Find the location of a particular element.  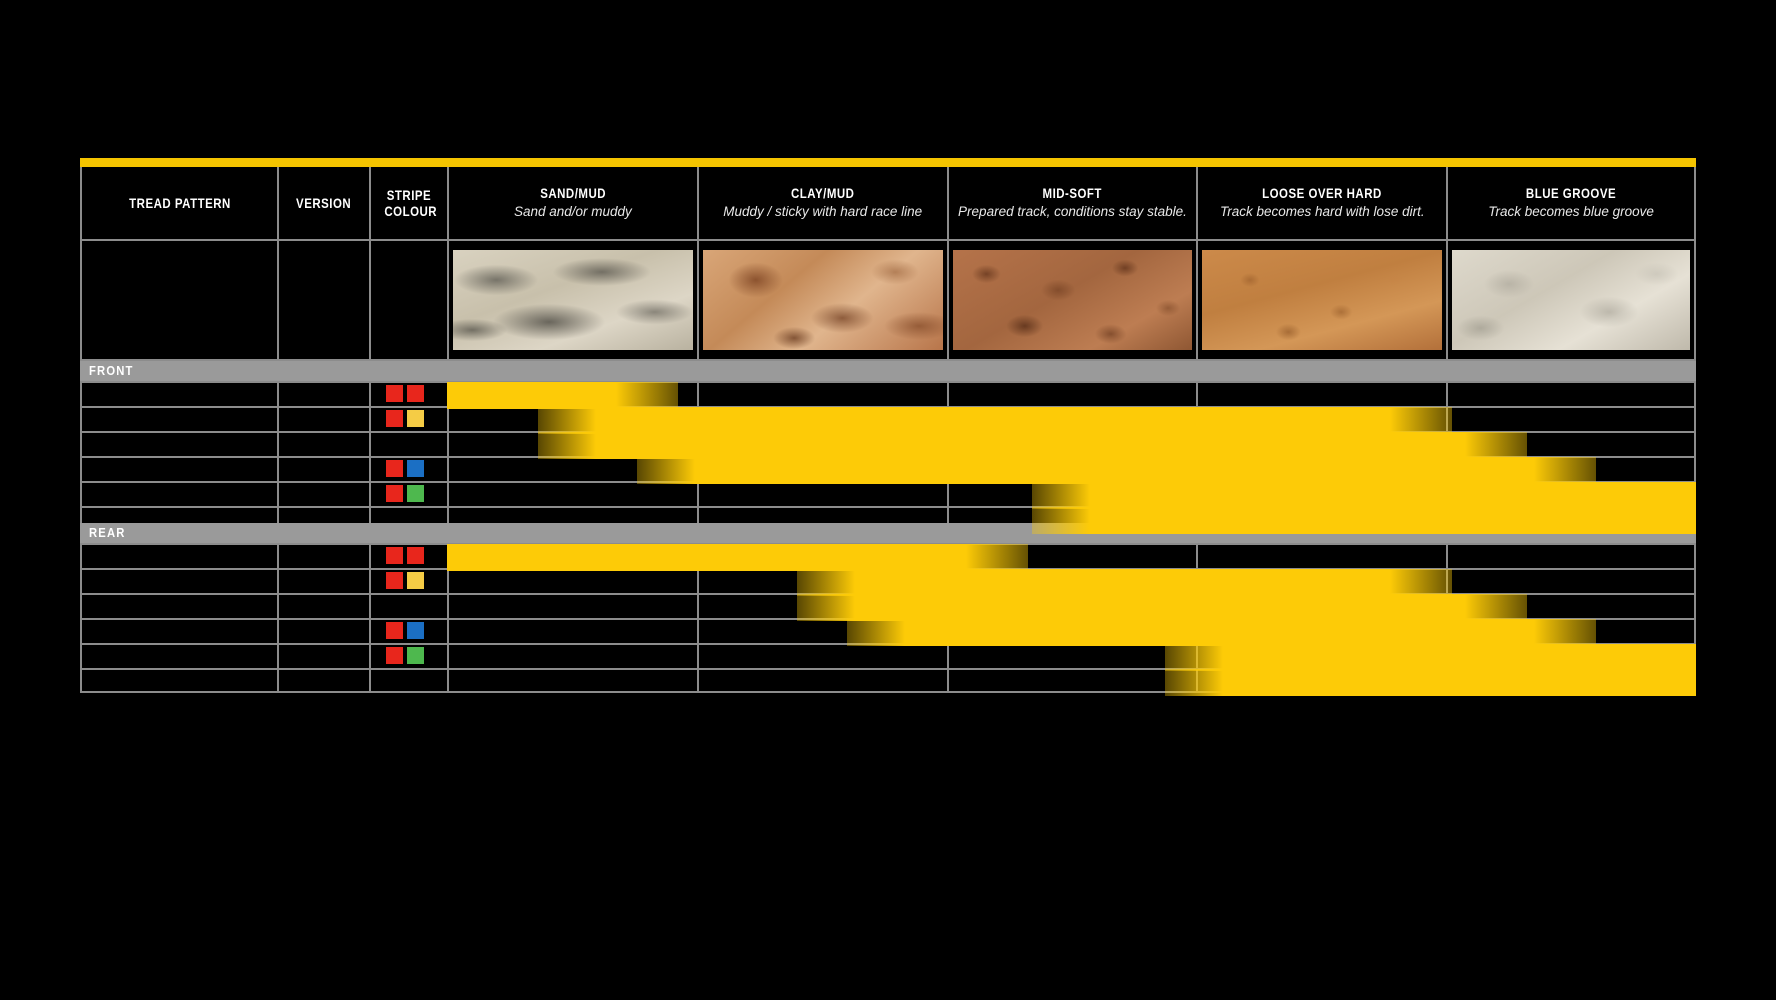

section-label: REAR is located at coordinates (107, 533).